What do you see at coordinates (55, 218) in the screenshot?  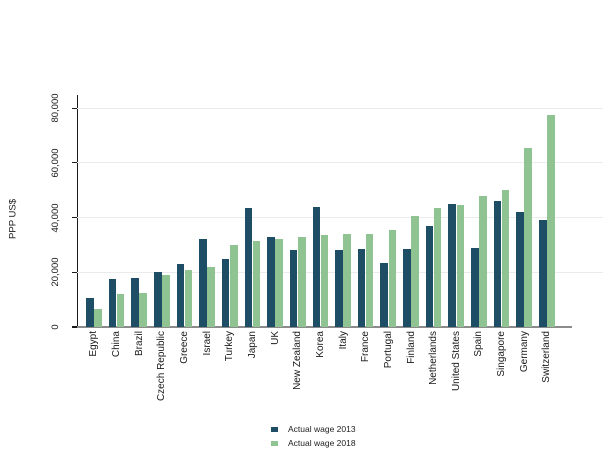 I see `y-tick-label: 40,000` at bounding box center [55, 218].